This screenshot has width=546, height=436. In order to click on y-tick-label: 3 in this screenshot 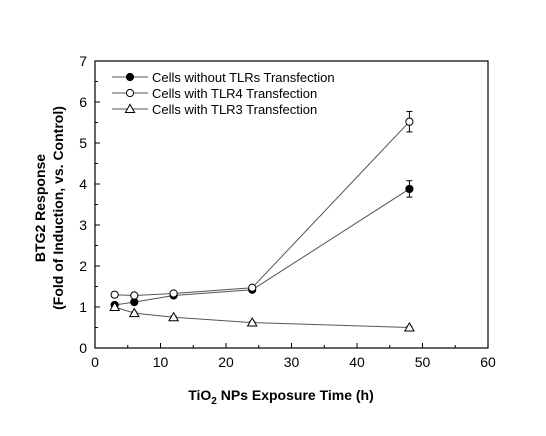, I will do `click(83, 225)`.